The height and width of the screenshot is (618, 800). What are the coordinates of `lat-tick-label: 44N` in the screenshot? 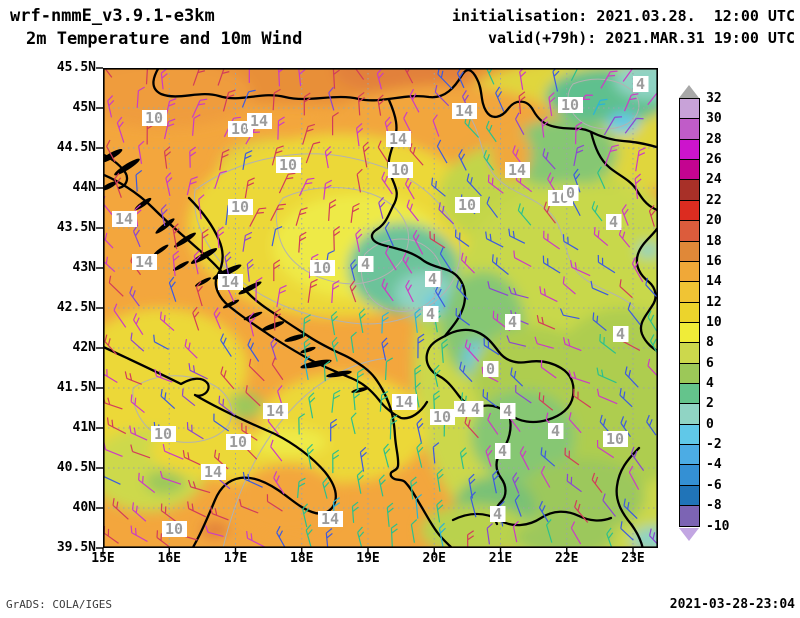 It's located at (84, 187).